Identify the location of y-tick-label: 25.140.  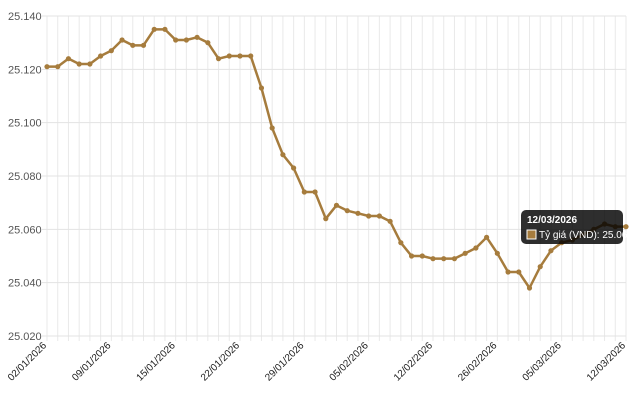
(25, 17).